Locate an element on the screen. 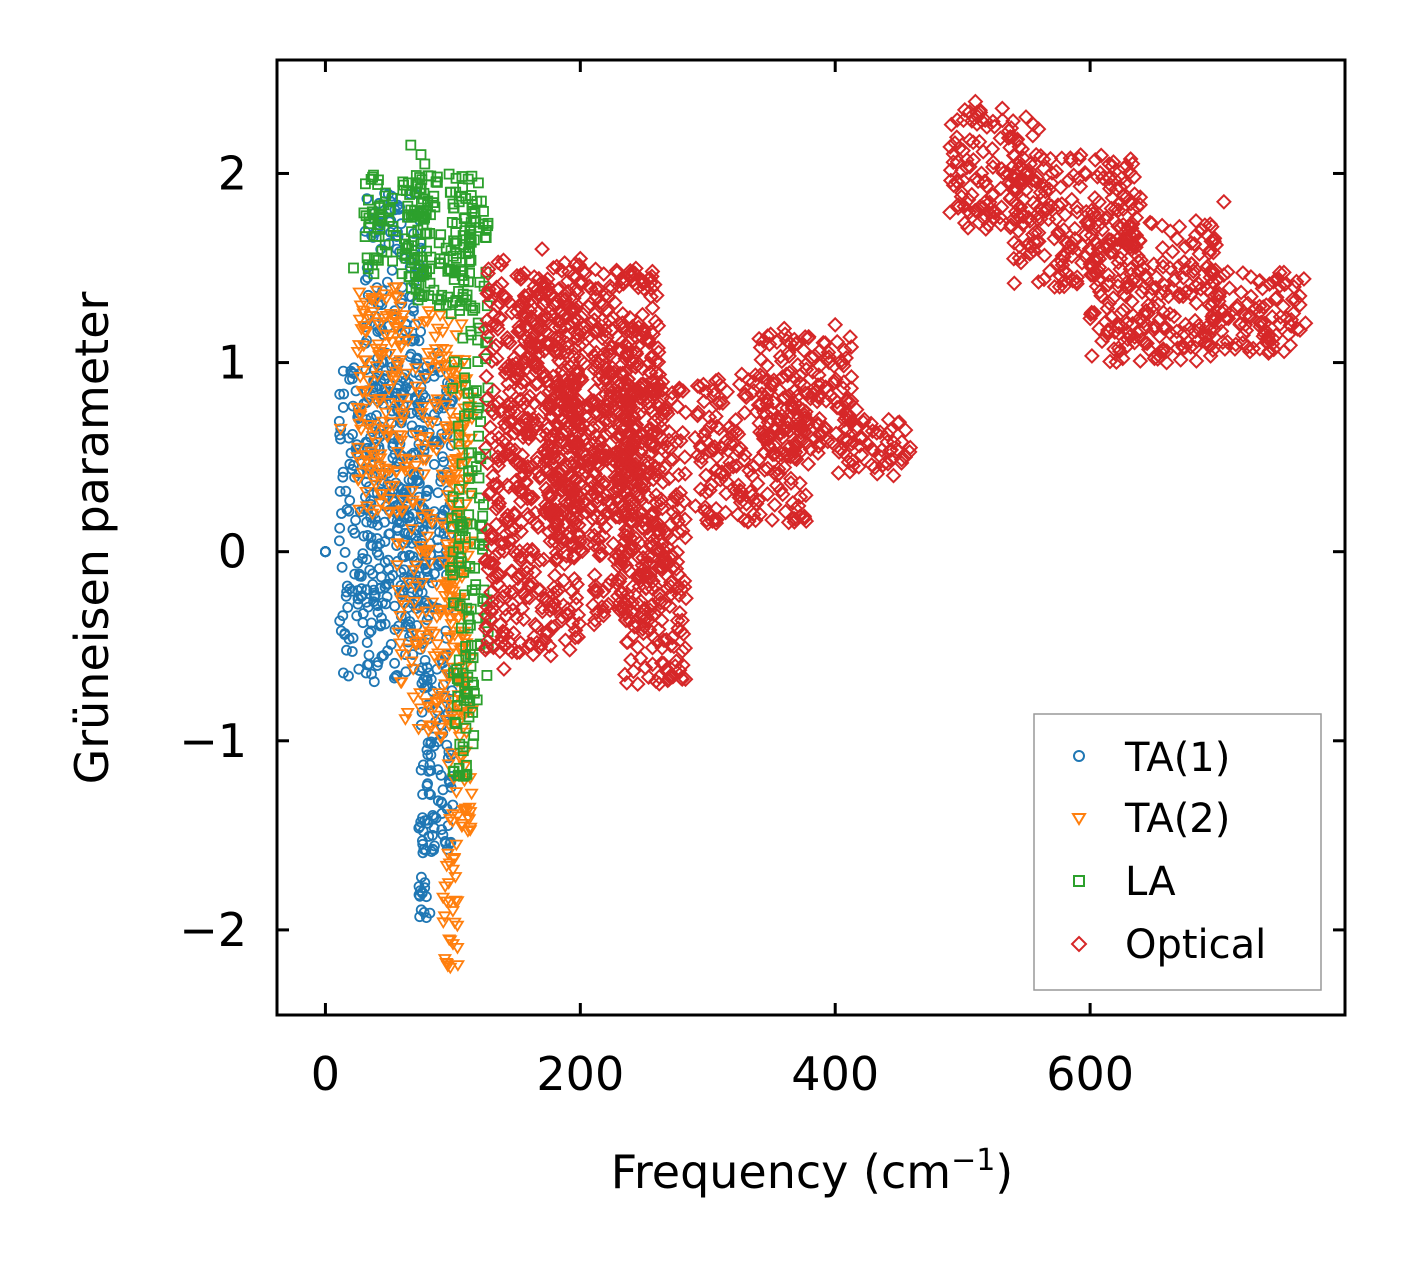 This screenshot has width=1406, height=1264. x-tick-label: 400 is located at coordinates (835, 1074).